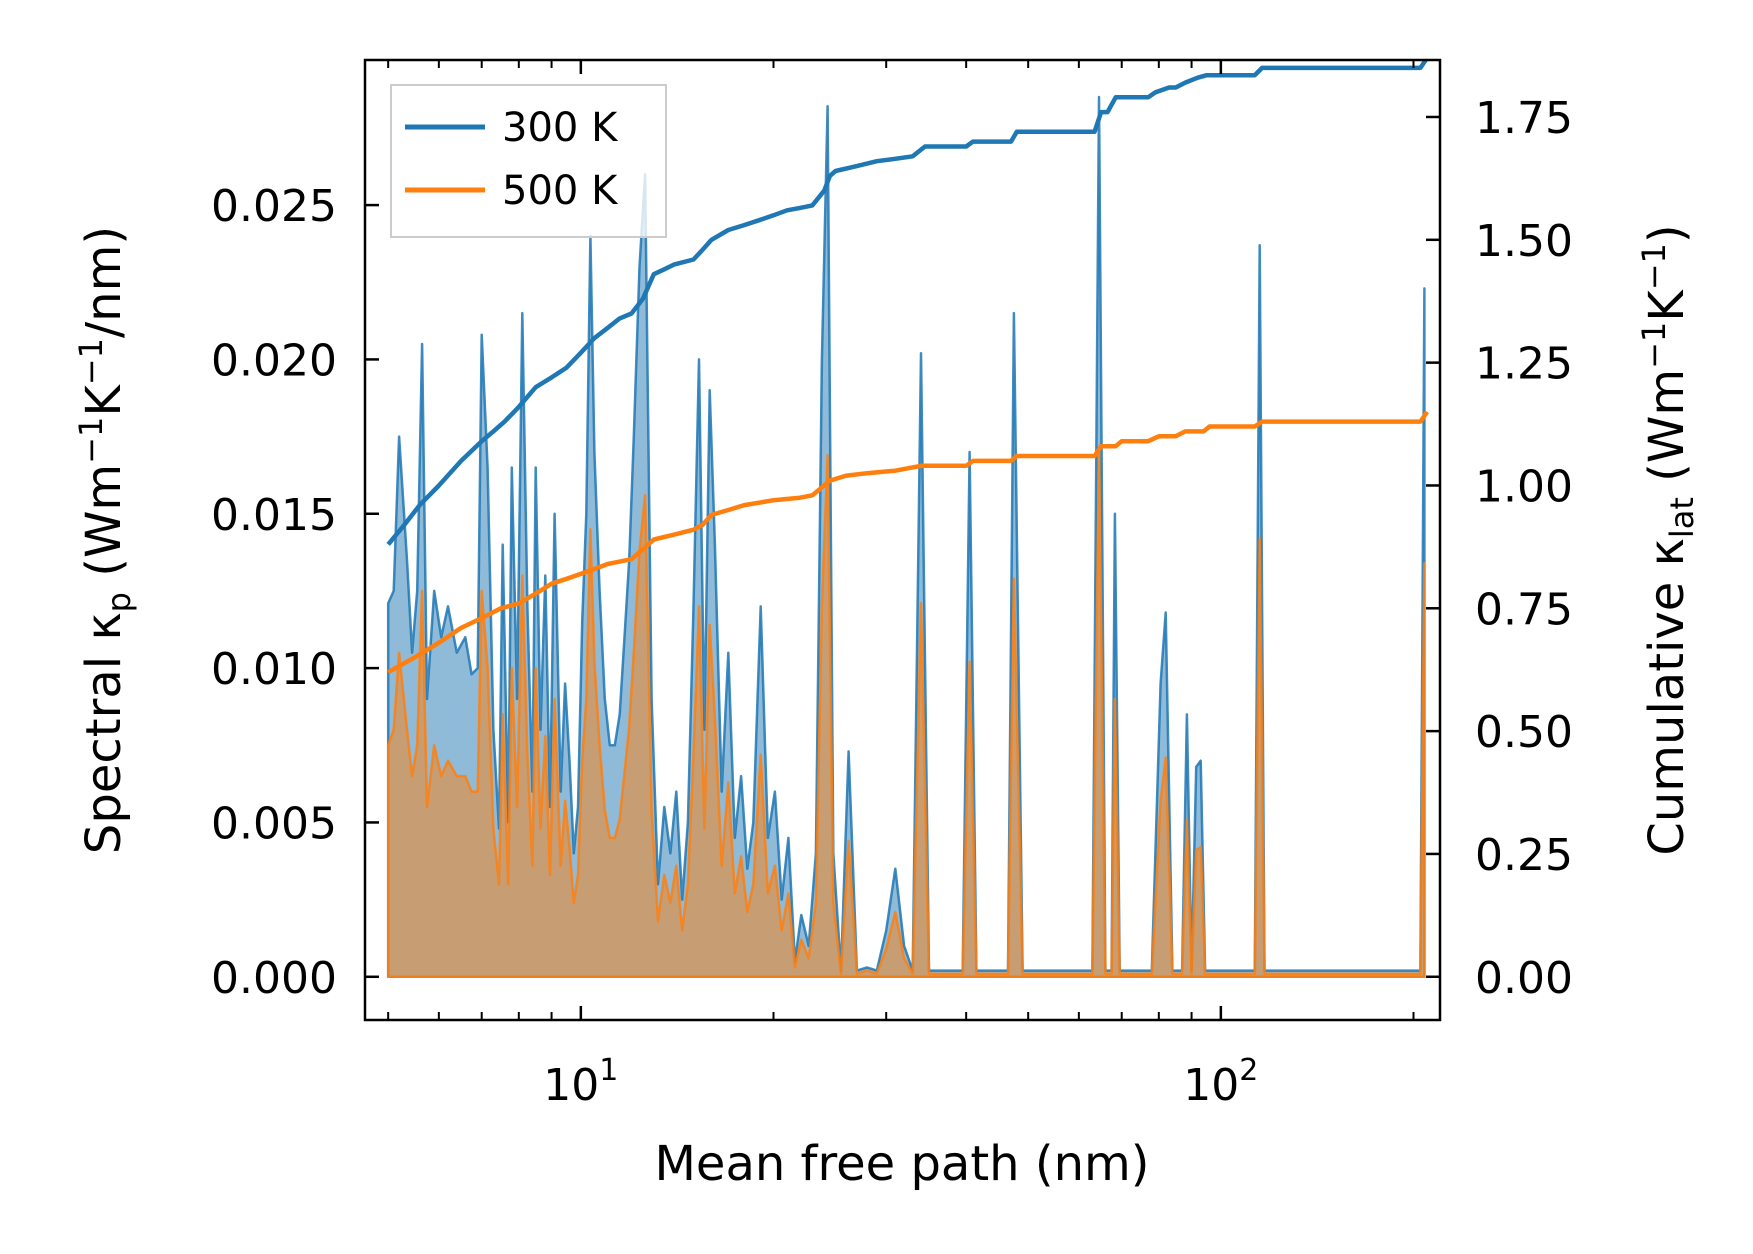  What do you see at coordinates (1524, 732) in the screenshot?
I see `y-right-tick-label: 0.50` at bounding box center [1524, 732].